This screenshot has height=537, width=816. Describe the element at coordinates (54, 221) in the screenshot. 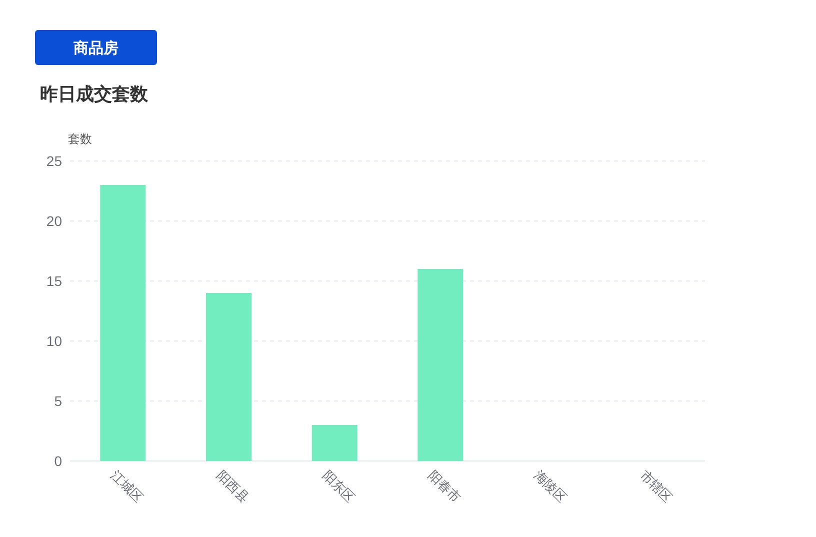

I see `y-tick-label: 20` at that location.